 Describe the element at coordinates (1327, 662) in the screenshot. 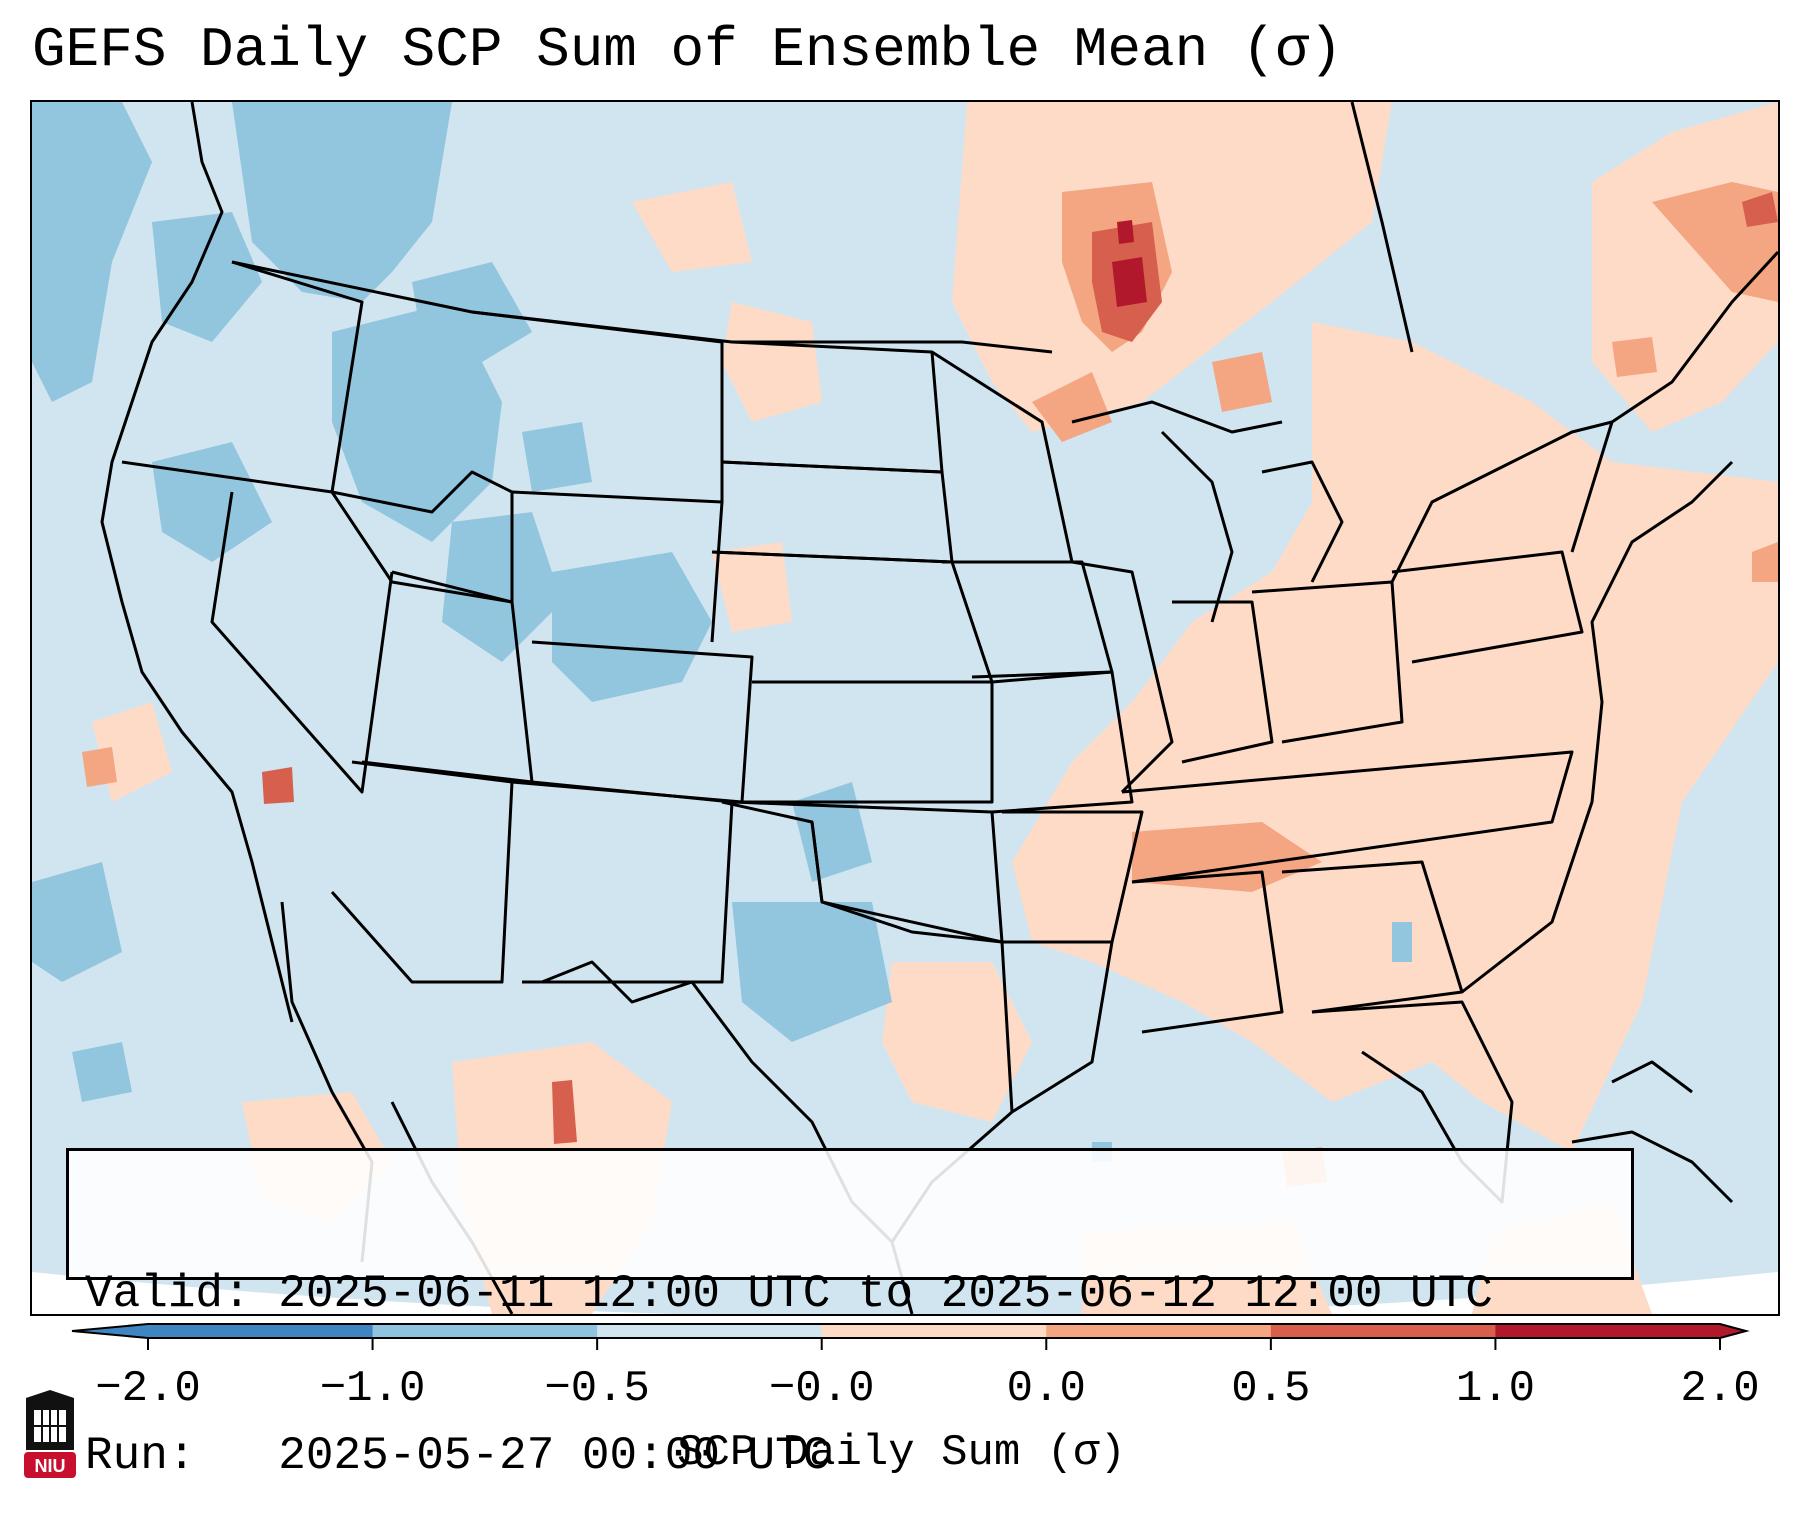

I see `ohio` at that location.